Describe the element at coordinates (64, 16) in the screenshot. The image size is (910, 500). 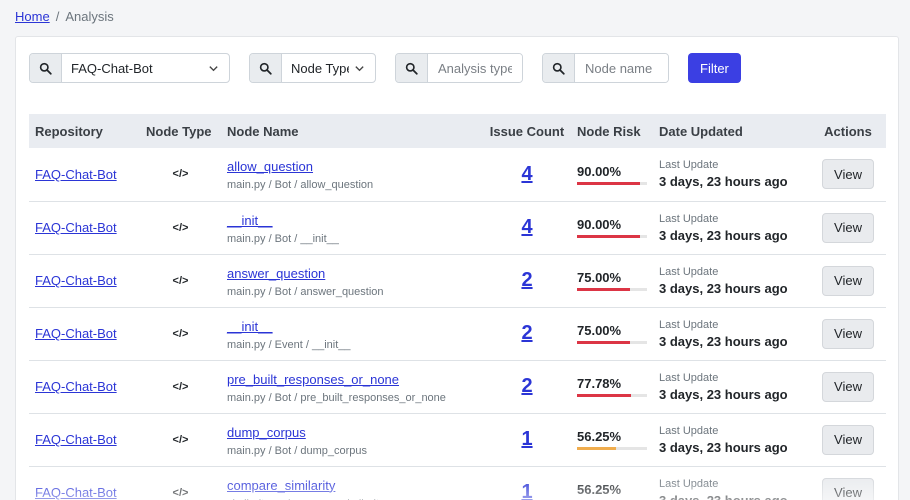
I see `breadcrumb: Home / Analysis` at that location.